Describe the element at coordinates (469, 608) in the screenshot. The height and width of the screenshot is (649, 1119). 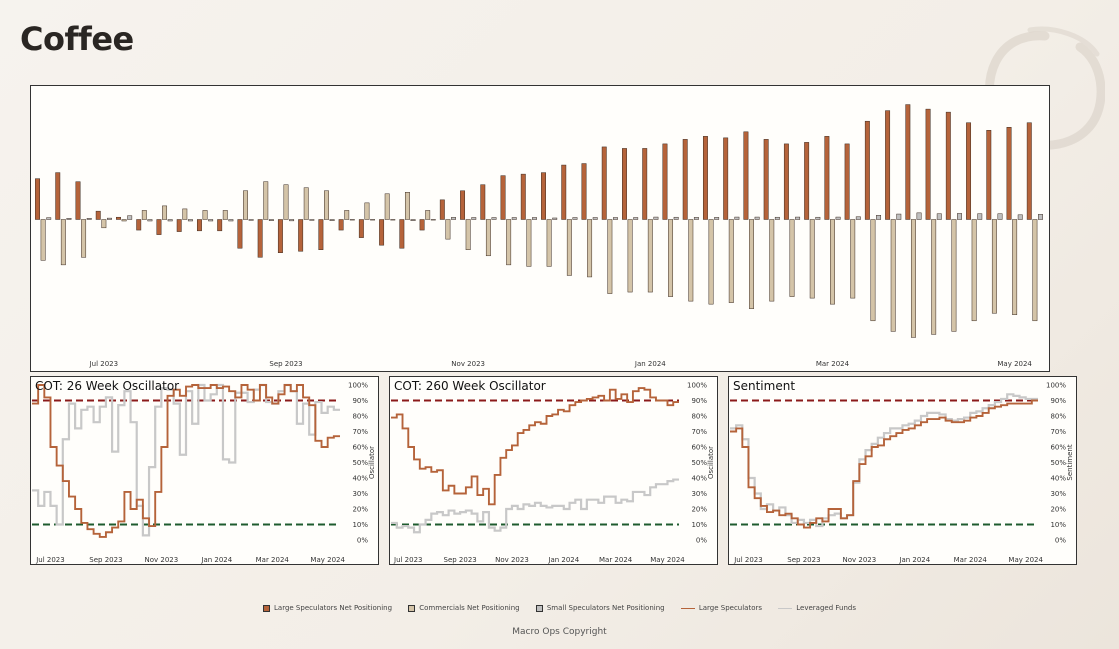
I see `legend-label: Commercials Net Positioning` at that location.